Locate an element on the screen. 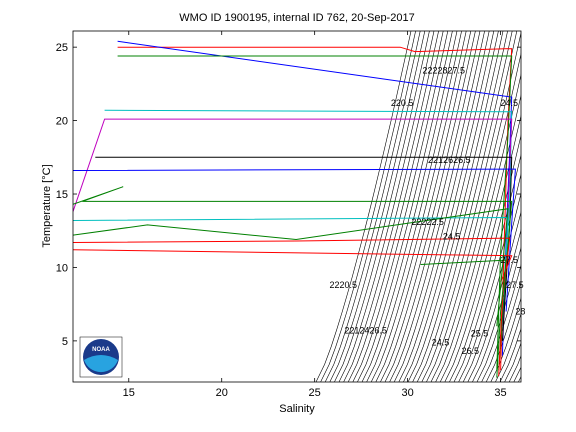 Image resolution: width=576 pixels, height=432 pixels. contour-label: 25.5 is located at coordinates (480, 334).